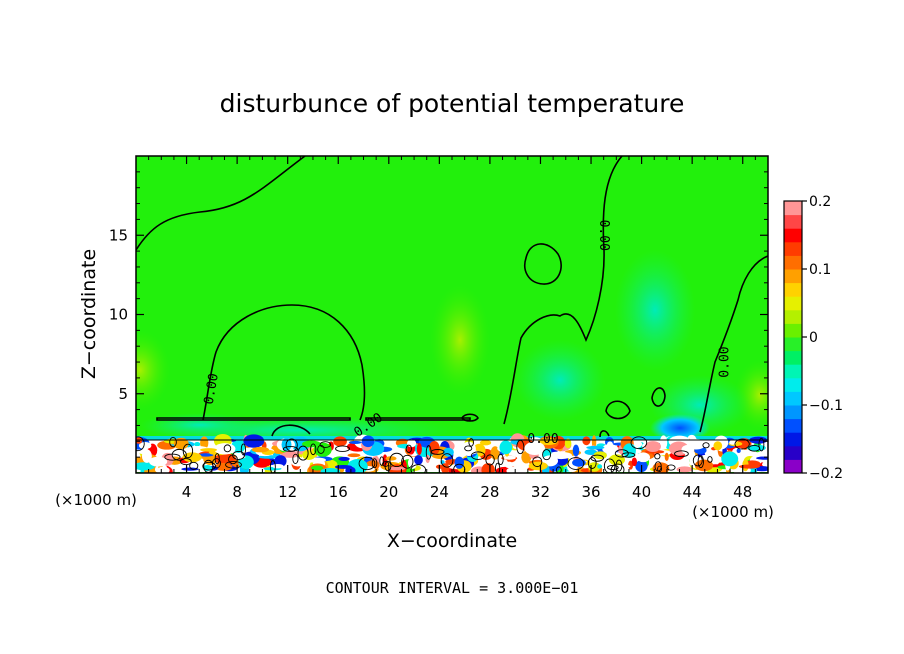  What do you see at coordinates (287, 492) in the screenshot?
I see `x-tick-label: 12` at bounding box center [287, 492].